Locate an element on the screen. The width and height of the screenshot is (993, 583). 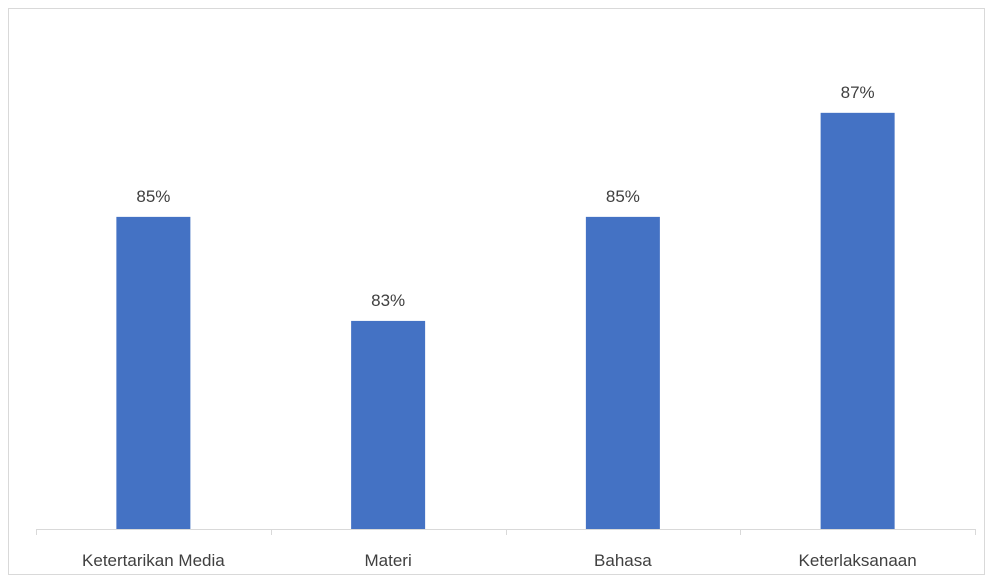
bar-bahasa is located at coordinates (622, 372).